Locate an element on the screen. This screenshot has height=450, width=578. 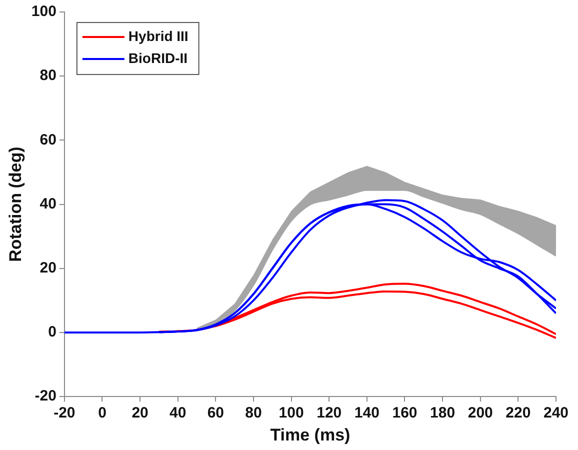
x-tick-label: -20 is located at coordinates (65, 413).